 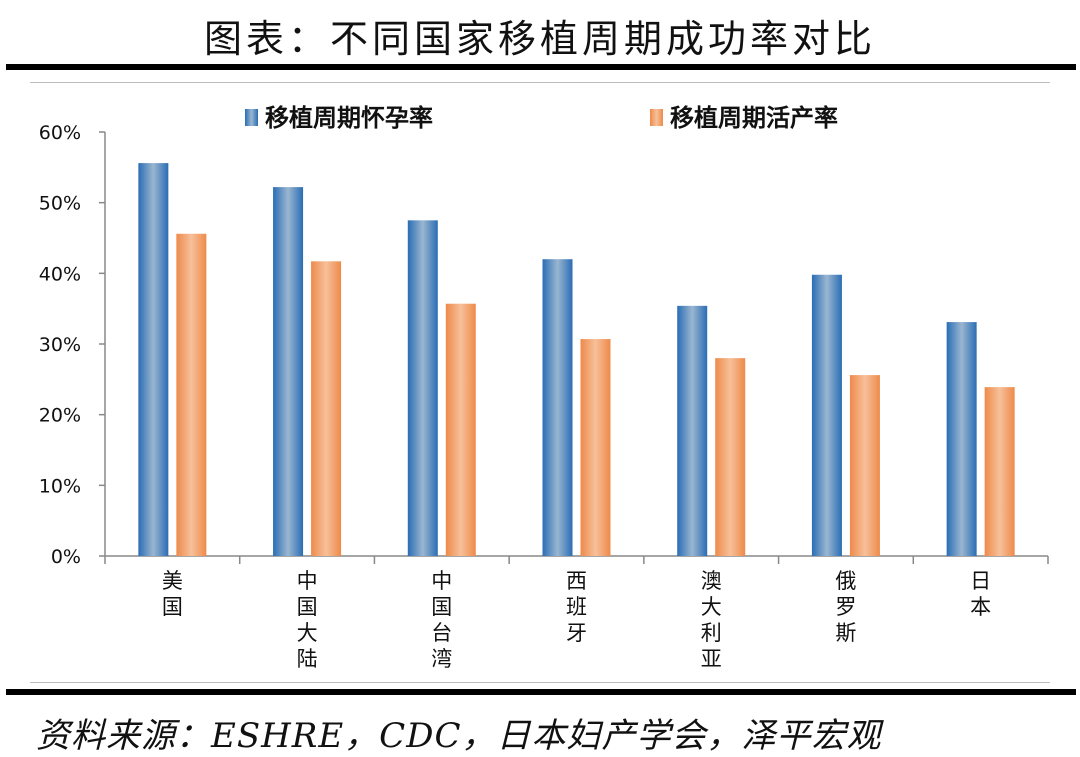 I want to click on x-tick-label-3: 西班牙, so click(x=576, y=607).